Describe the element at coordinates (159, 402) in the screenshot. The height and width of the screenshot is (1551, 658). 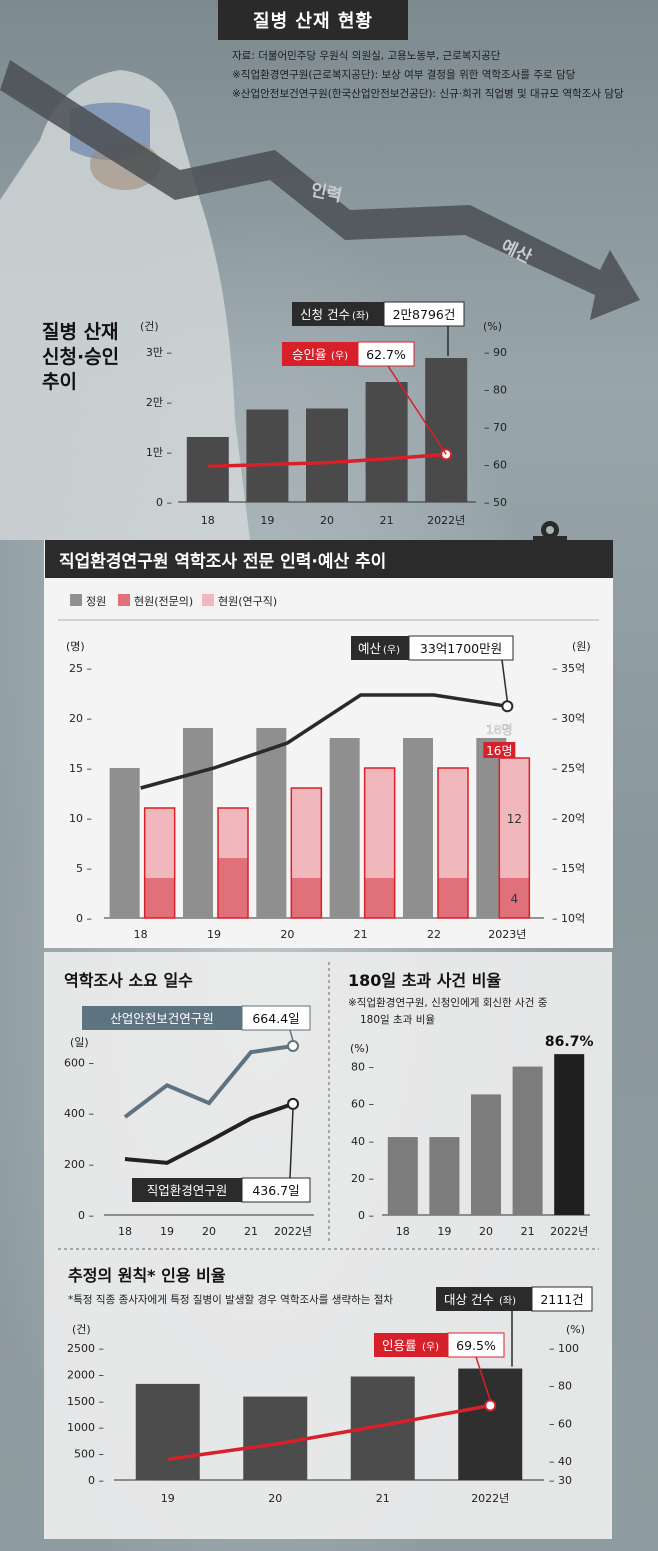
I see `y-tick-label: 2만 –` at that location.